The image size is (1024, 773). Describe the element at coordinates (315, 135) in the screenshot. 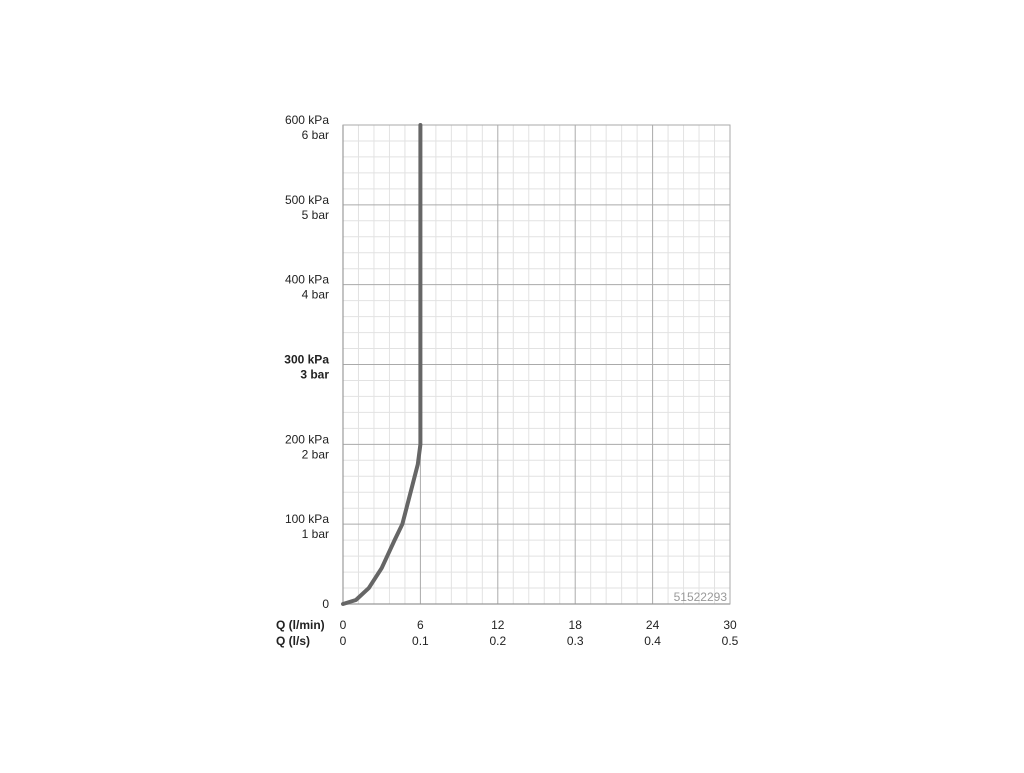

I see `y-tick-sublabel: 6 bar` at that location.